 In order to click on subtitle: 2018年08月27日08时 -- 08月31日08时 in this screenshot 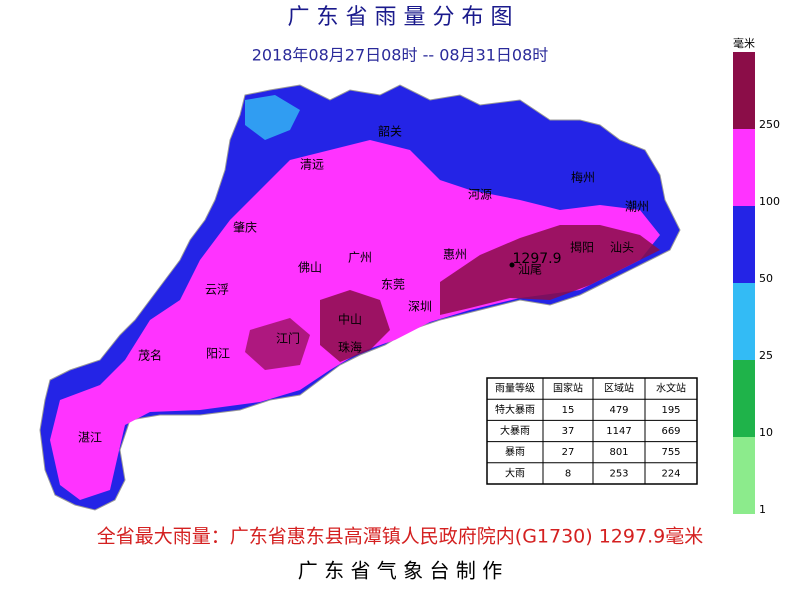, I will do `click(400, 55)`.